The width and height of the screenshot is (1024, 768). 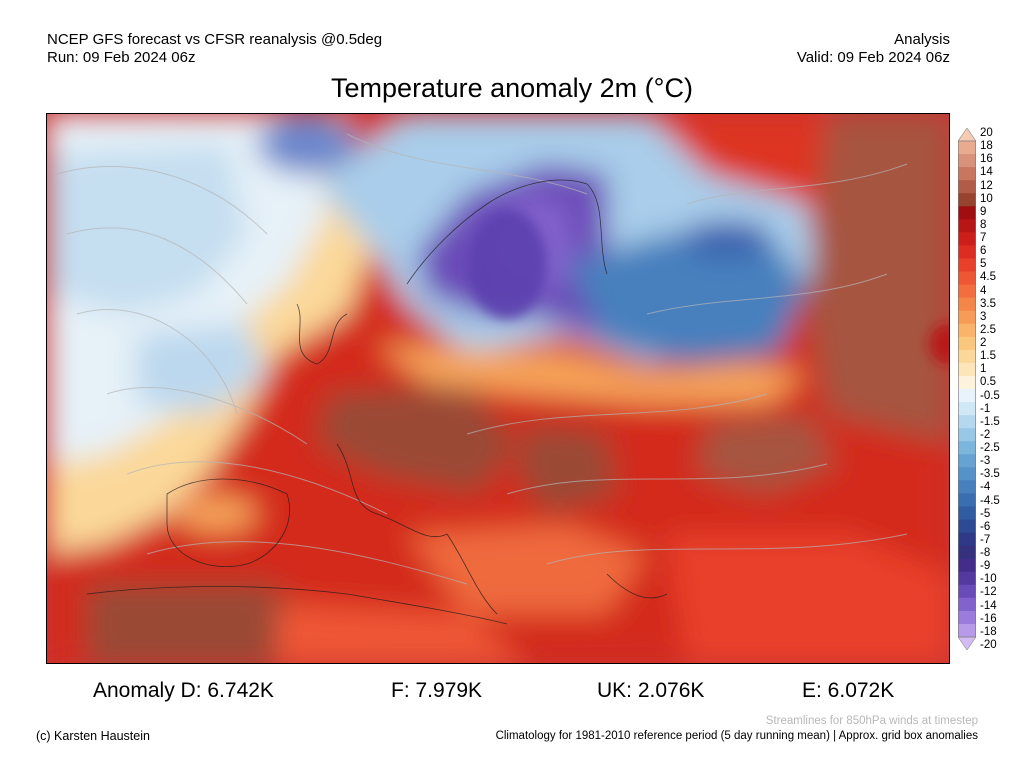 I want to click on colorbar-label: -4, so click(x=985, y=487).